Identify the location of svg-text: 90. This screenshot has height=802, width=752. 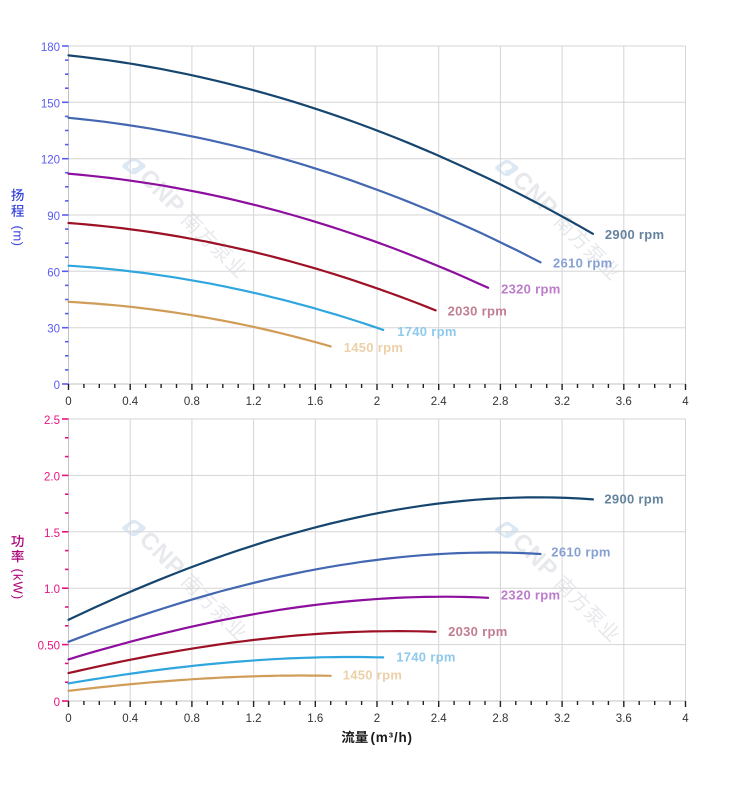
(53, 217).